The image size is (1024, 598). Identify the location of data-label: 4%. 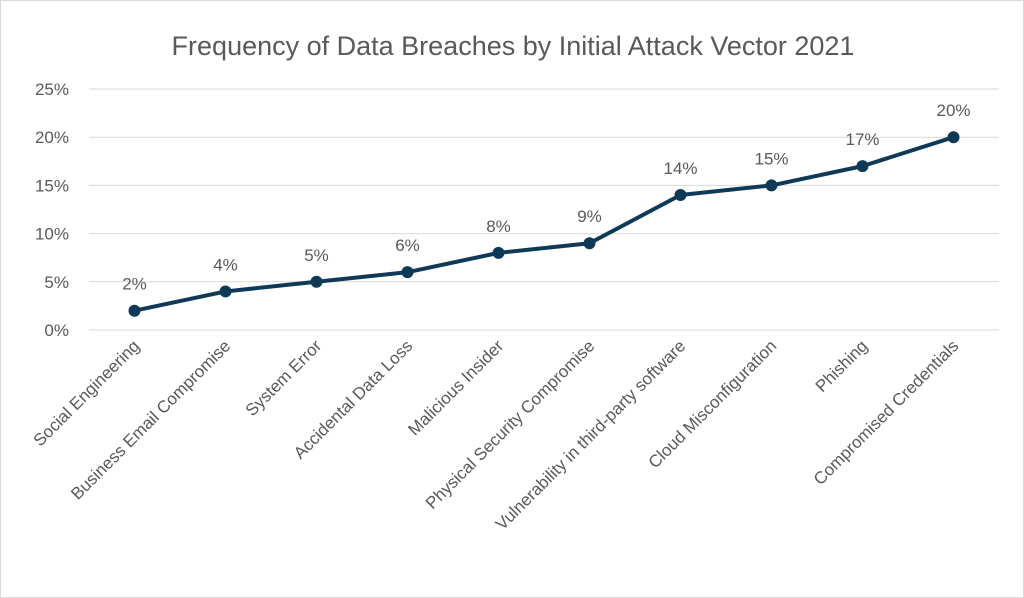
(225, 264).